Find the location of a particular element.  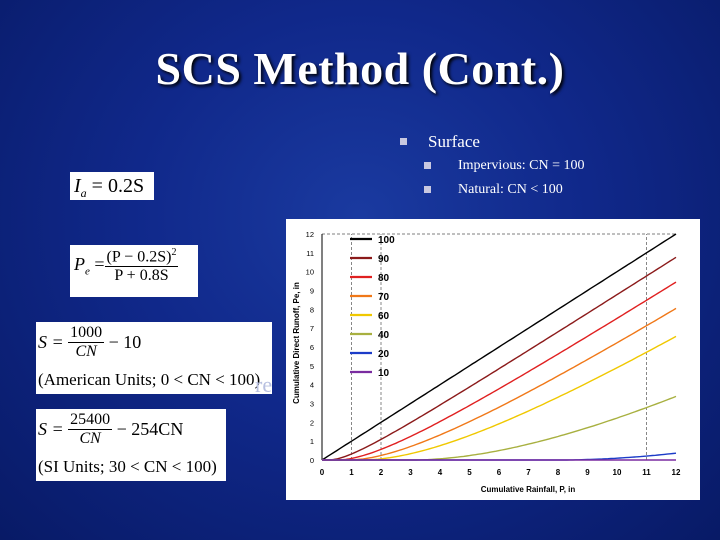

s-si-denominator: CN is located at coordinates (90, 438).